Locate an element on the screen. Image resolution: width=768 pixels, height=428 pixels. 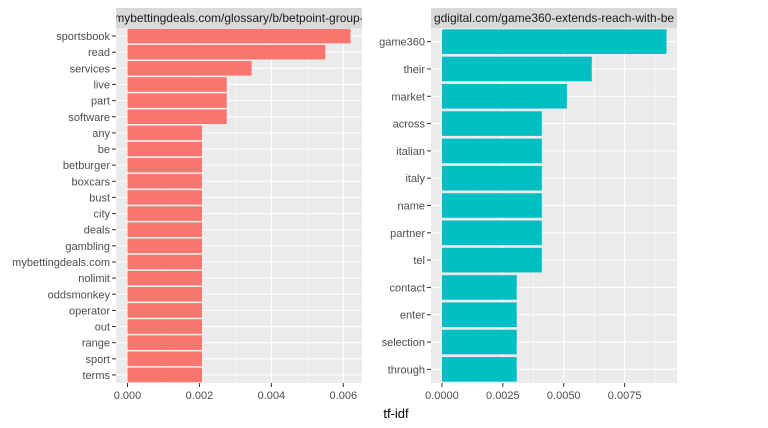
bar-operator is located at coordinates (164, 310).